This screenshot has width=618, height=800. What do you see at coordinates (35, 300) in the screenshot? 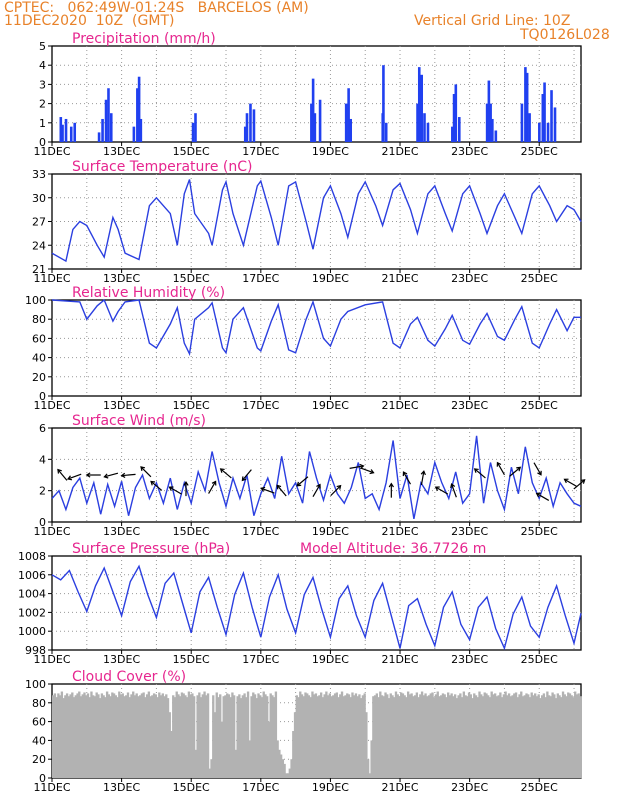
I see `y-tick-label: 100` at bounding box center [35, 300].